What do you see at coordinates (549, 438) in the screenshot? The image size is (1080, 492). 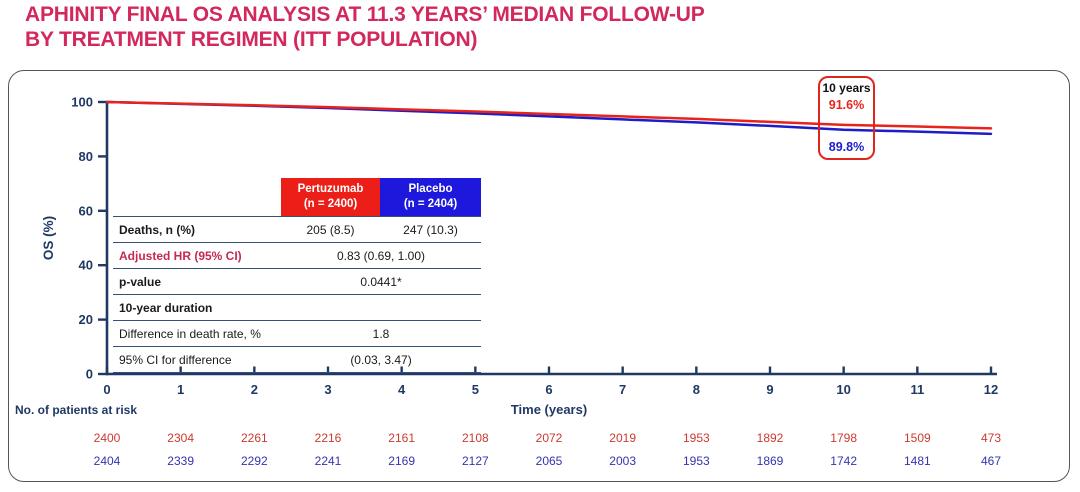 I see `at-risk-count-pertuzumab: 2072` at bounding box center [549, 438].